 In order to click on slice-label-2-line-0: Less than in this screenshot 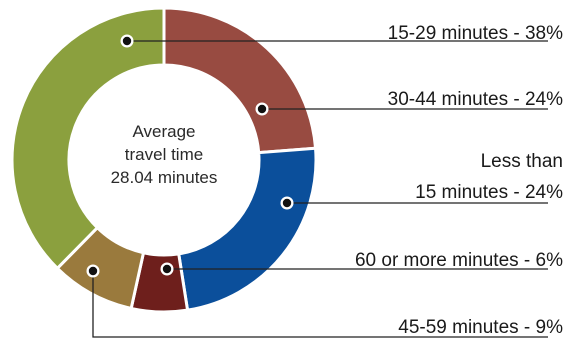, I will do `click(522, 161)`.